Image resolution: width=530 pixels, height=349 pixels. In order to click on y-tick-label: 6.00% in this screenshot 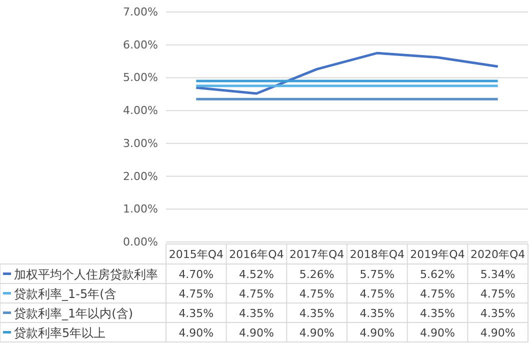, I will do `click(140, 45)`.